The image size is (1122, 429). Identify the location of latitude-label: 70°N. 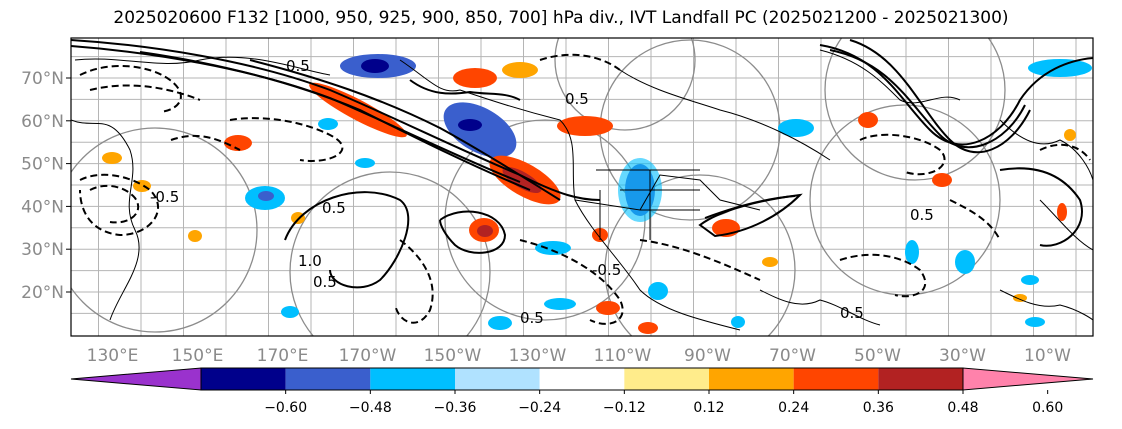
(42, 79).